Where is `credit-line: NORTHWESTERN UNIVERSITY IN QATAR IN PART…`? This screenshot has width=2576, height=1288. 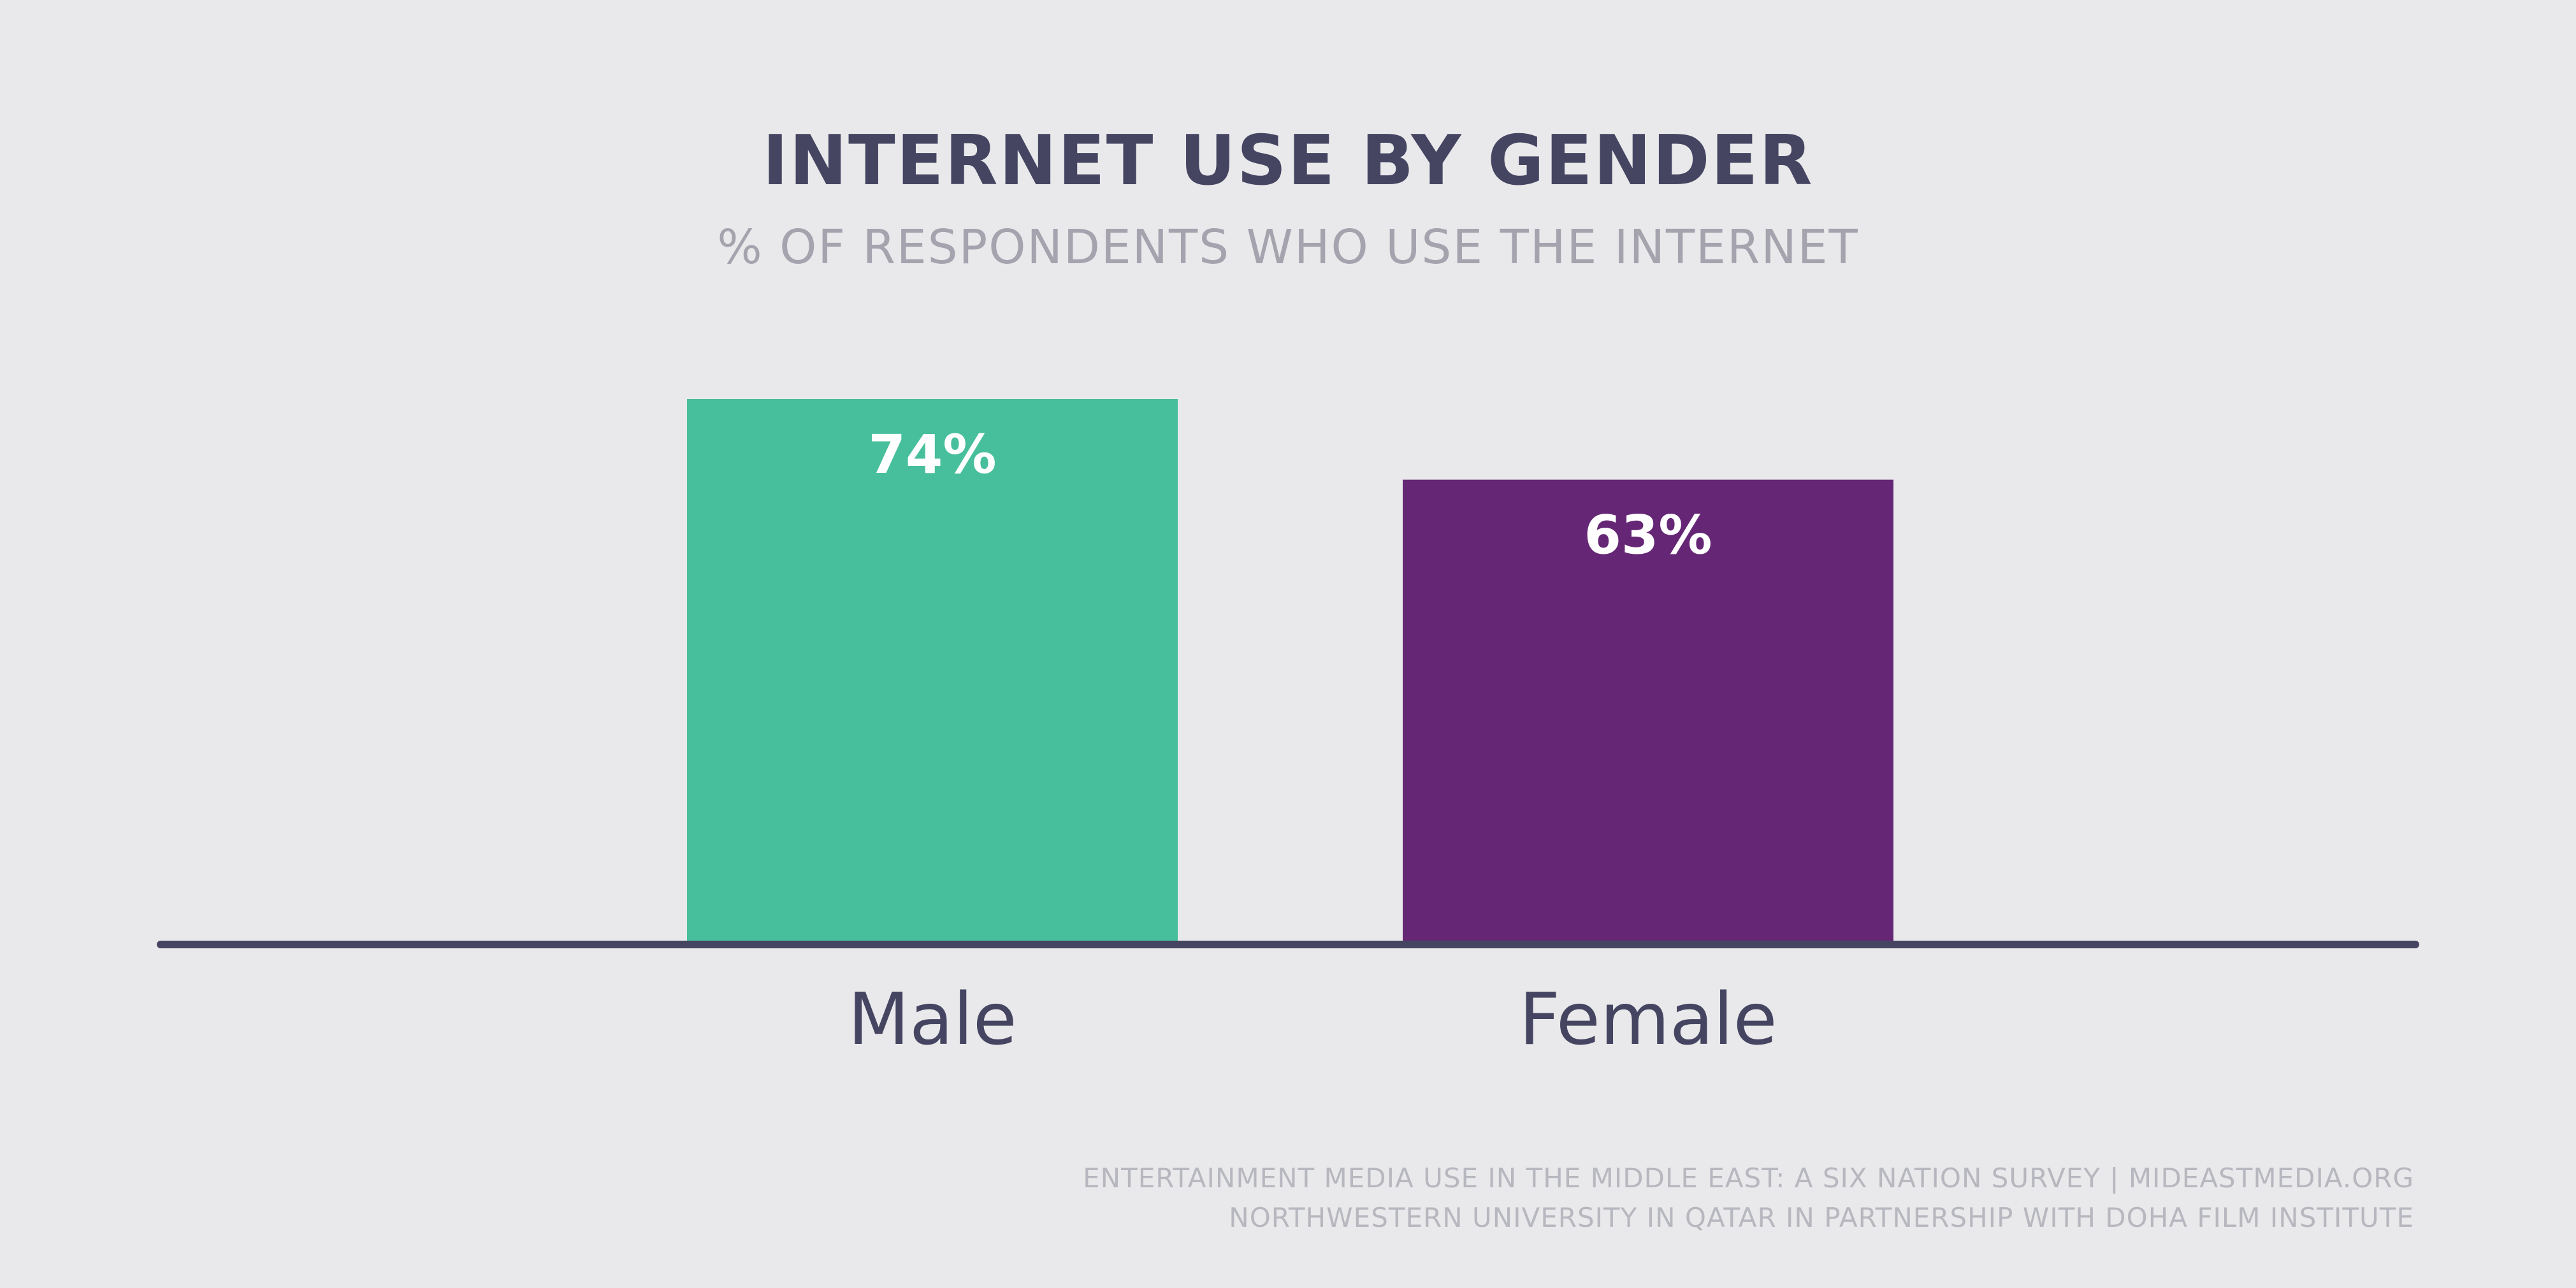
credit-line: NORTHWESTERN UNIVERSITY IN QATAR IN PART… is located at coordinates (1821, 1217).